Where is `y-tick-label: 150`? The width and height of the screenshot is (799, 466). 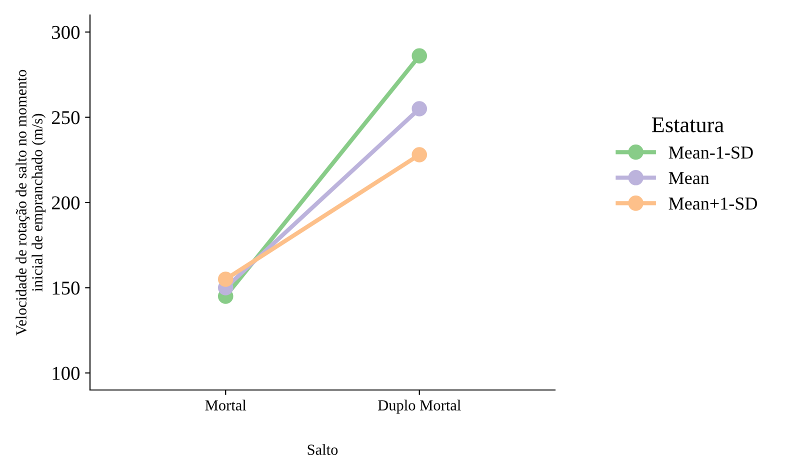
y-tick-label: 150 is located at coordinates (66, 288).